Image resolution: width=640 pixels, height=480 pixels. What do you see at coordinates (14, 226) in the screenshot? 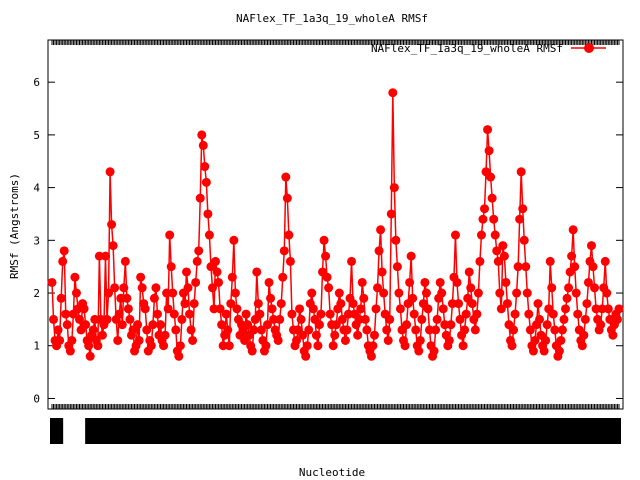
I see `y-axis-label: RMSf (Angstroms)` at bounding box center [14, 226].